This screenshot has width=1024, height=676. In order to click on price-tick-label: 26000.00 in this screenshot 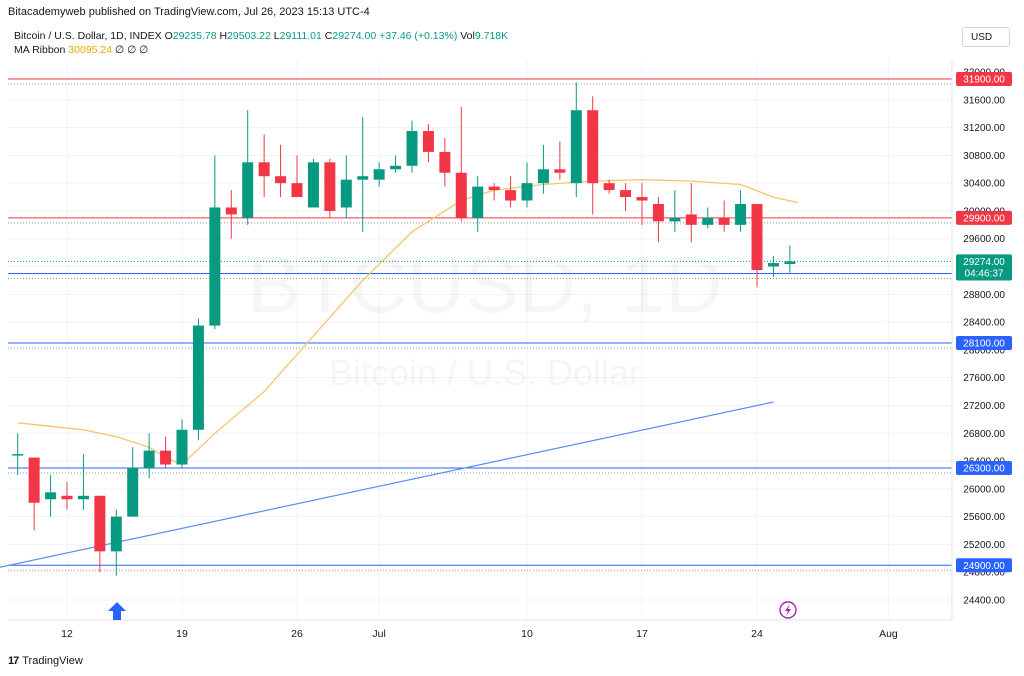, I will do `click(984, 489)`.